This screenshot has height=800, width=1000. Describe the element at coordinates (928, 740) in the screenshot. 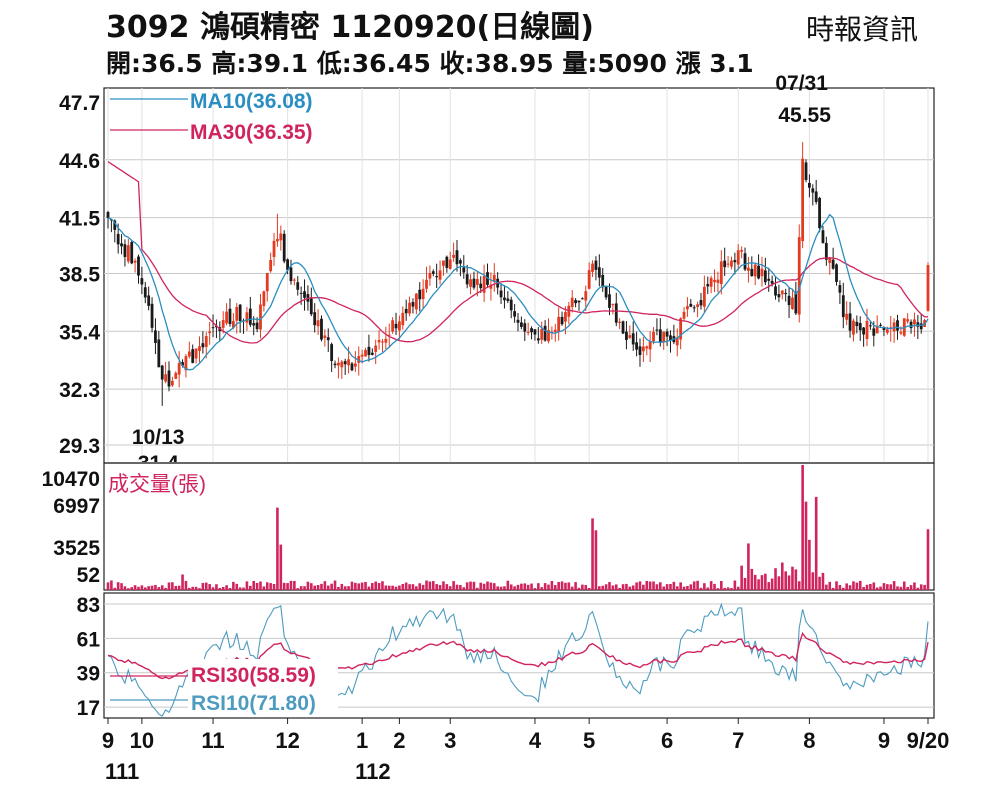

I see `time-axis-label: 9/20` at that location.